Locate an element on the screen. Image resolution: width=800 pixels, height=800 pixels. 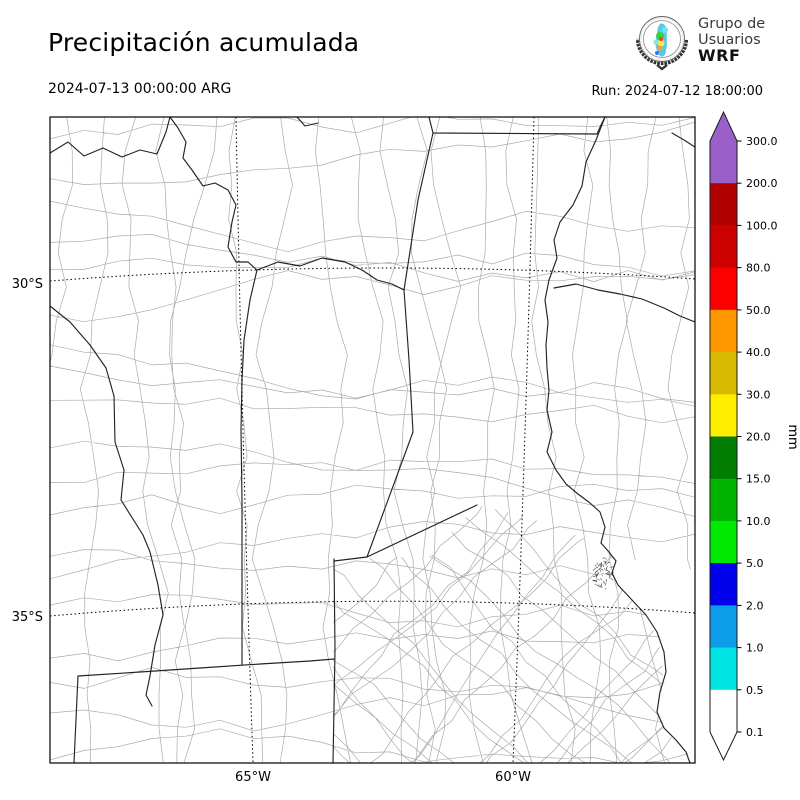
gridline-30s is located at coordinates (372, 274).